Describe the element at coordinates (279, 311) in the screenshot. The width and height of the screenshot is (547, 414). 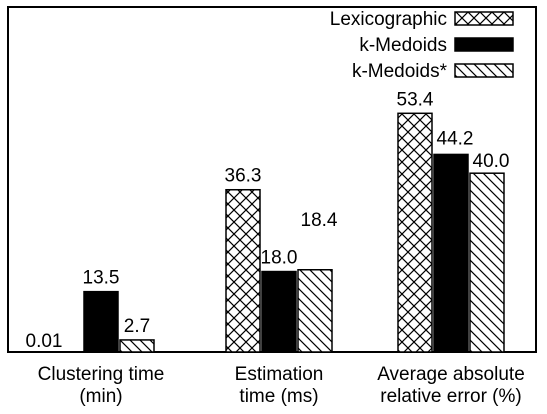
I see `bar-2-solid` at that location.